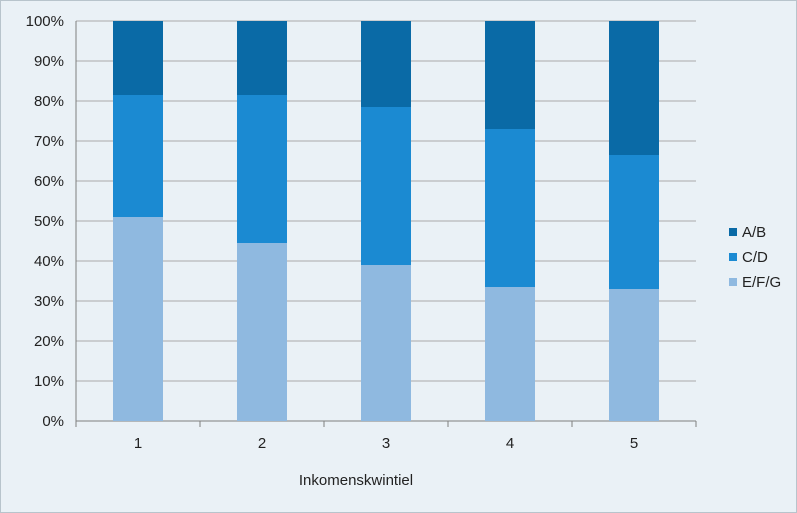  Describe the element at coordinates (262, 443) in the screenshot. I see `x-tick-label: 2` at that location.